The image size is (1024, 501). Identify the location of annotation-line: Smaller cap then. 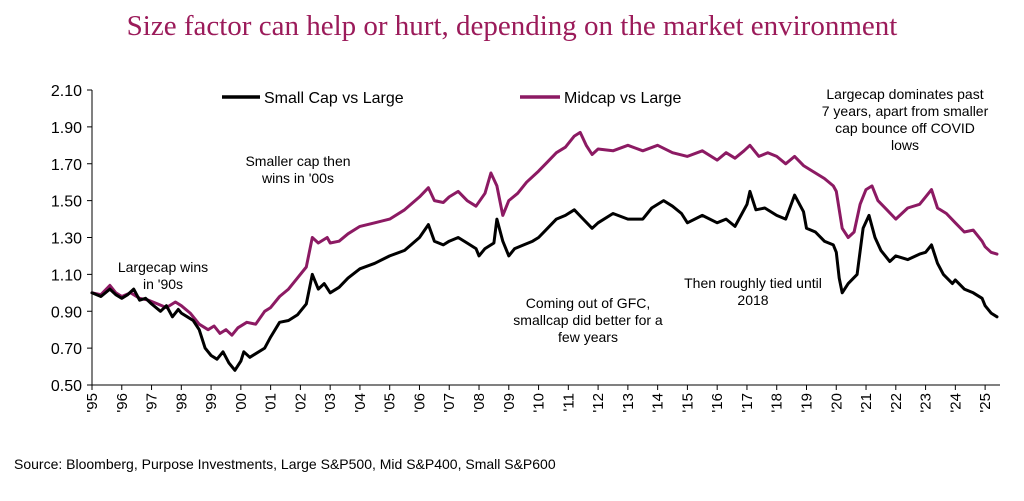
(297, 161).